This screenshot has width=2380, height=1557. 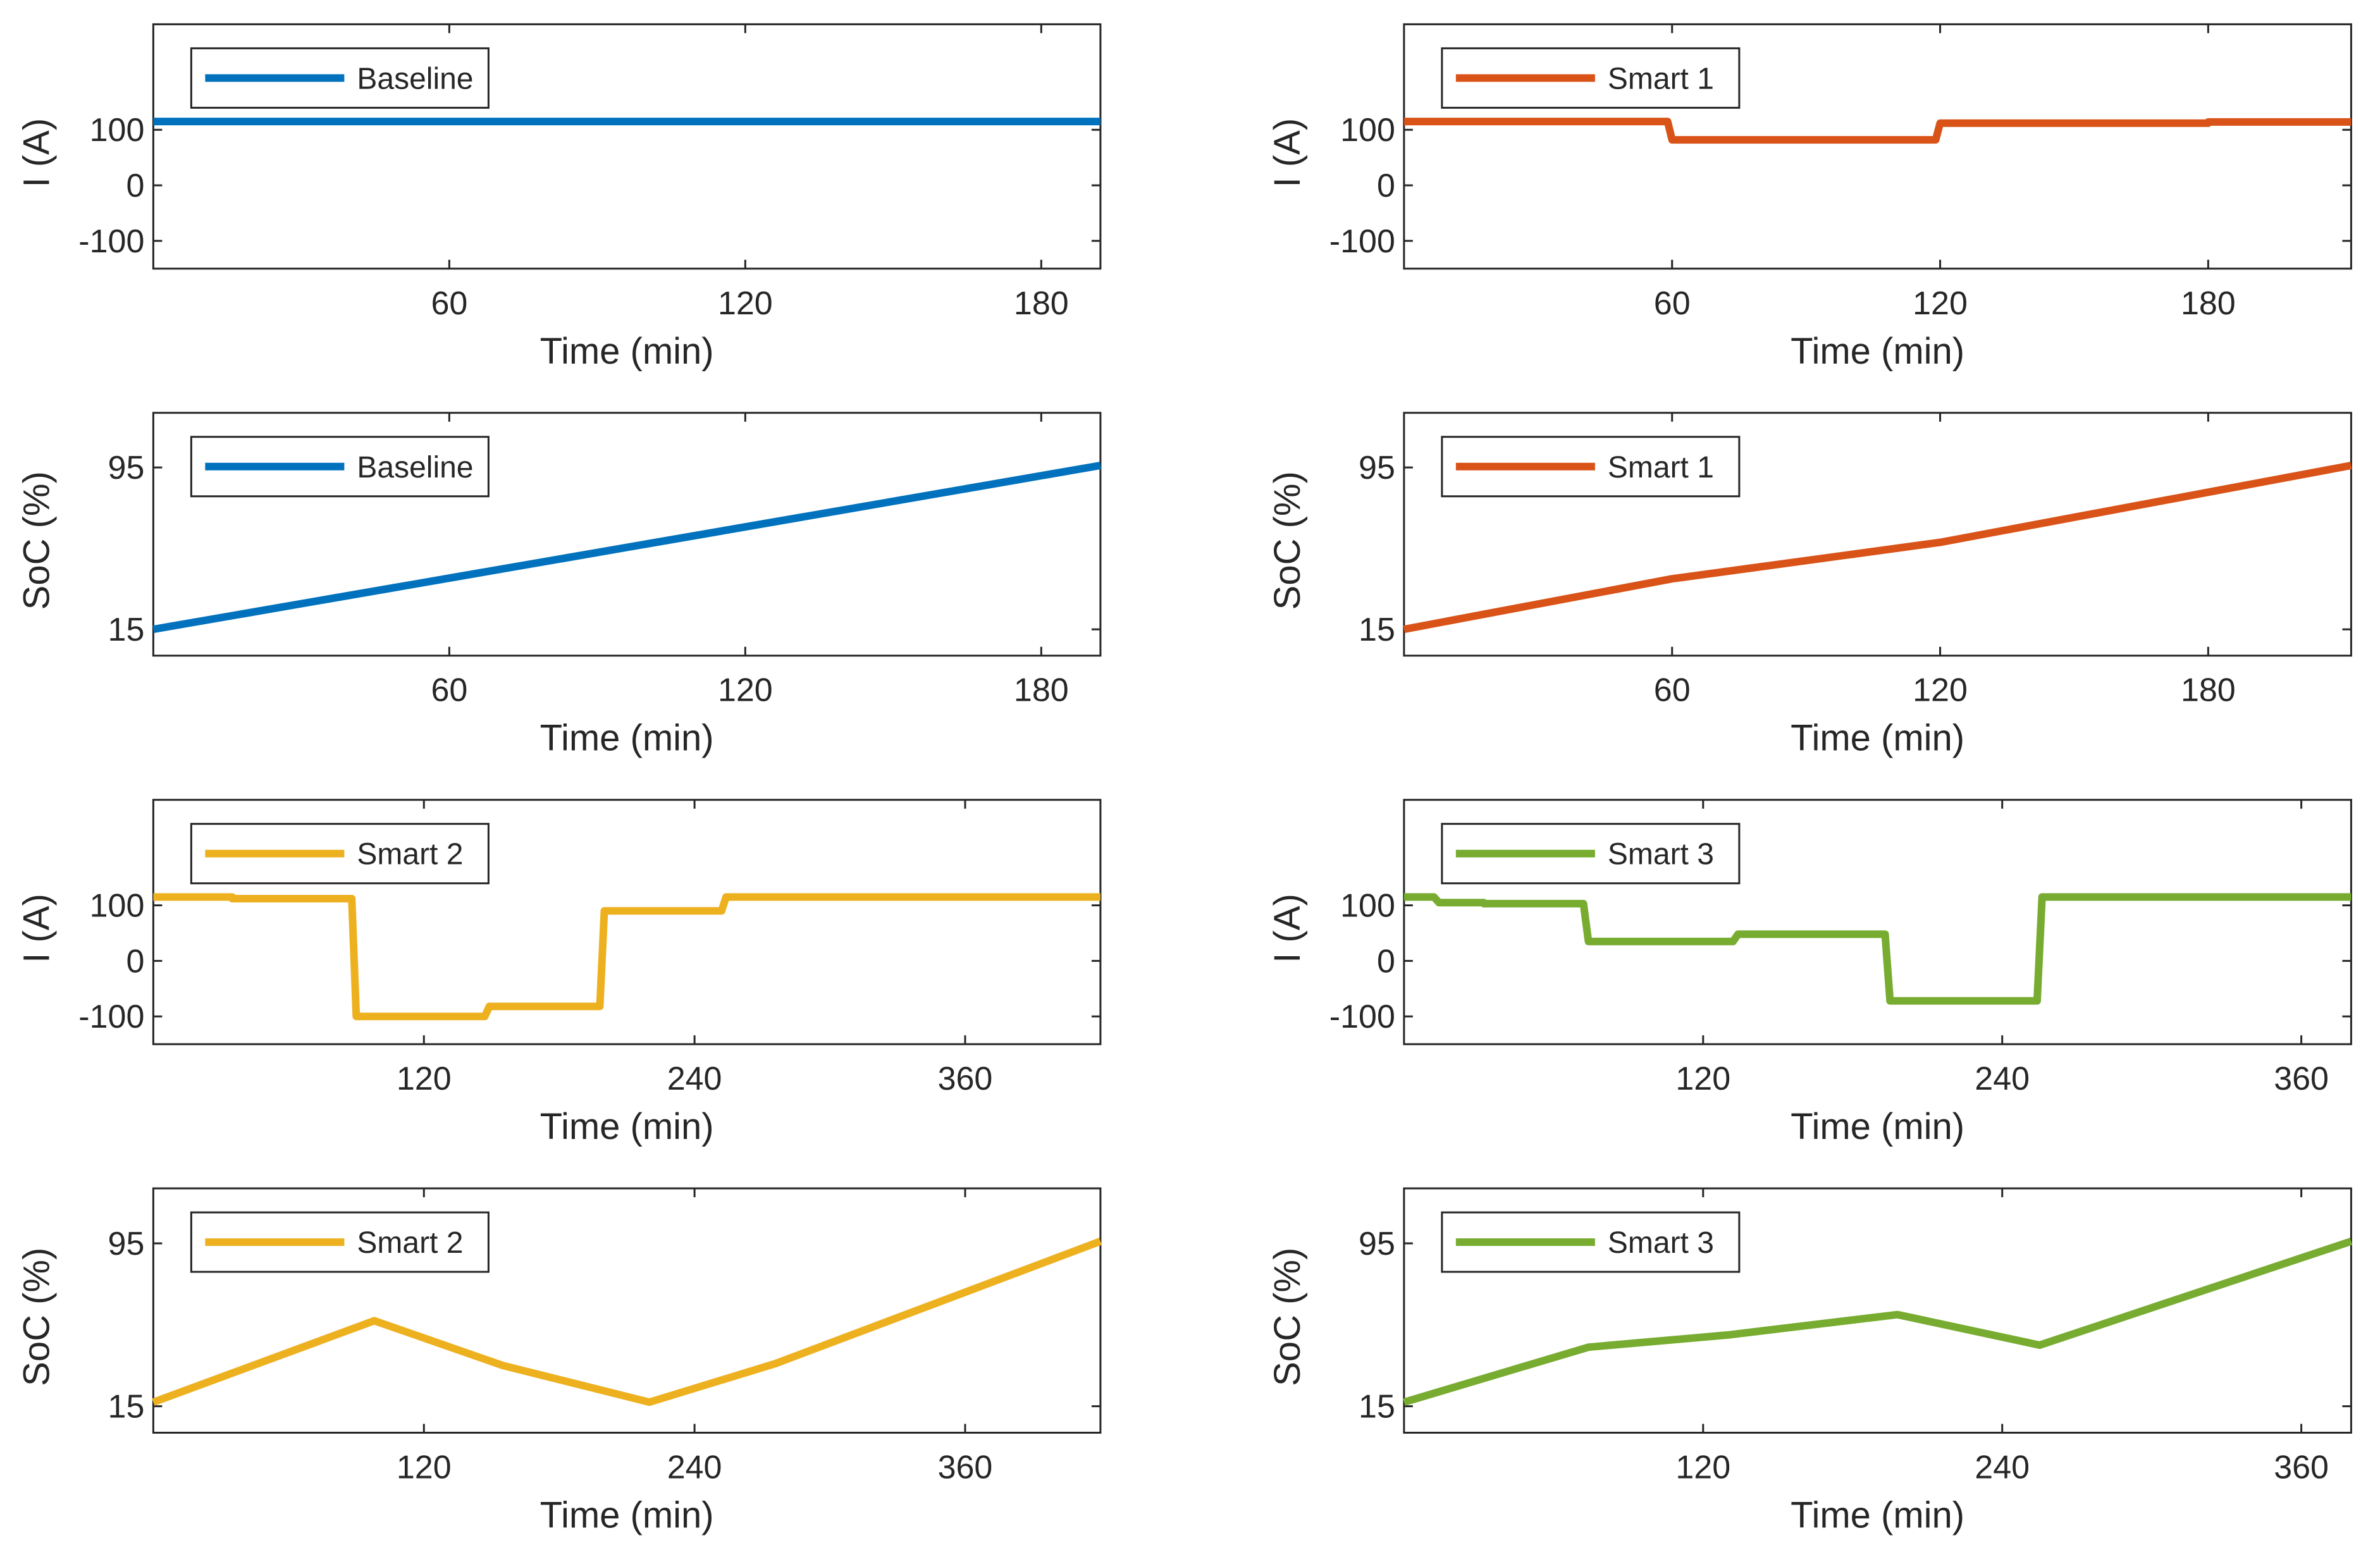 I want to click on series-line-smart3-soc, so click(x=1878, y=1322).